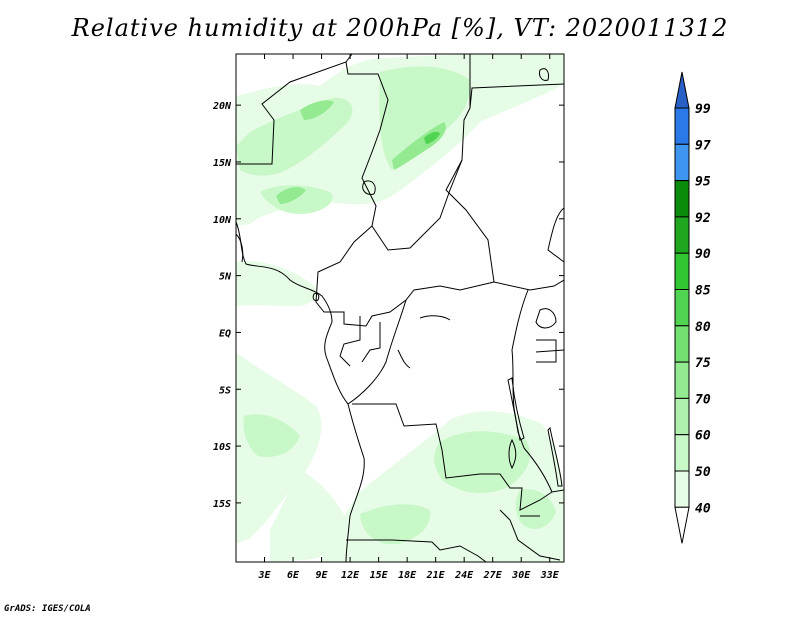 The height and width of the screenshot is (618, 800). Describe the element at coordinates (222, 106) in the screenshot. I see `lat-tick-label: 20N` at that location.